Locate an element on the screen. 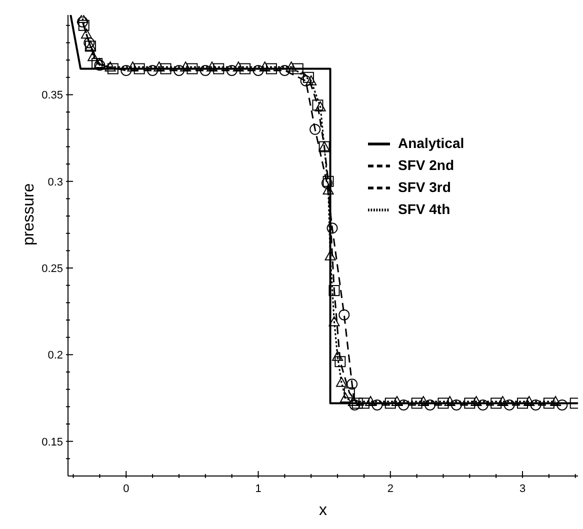 The width and height of the screenshot is (583, 529). y-axis-title: pressure is located at coordinates (29, 214).